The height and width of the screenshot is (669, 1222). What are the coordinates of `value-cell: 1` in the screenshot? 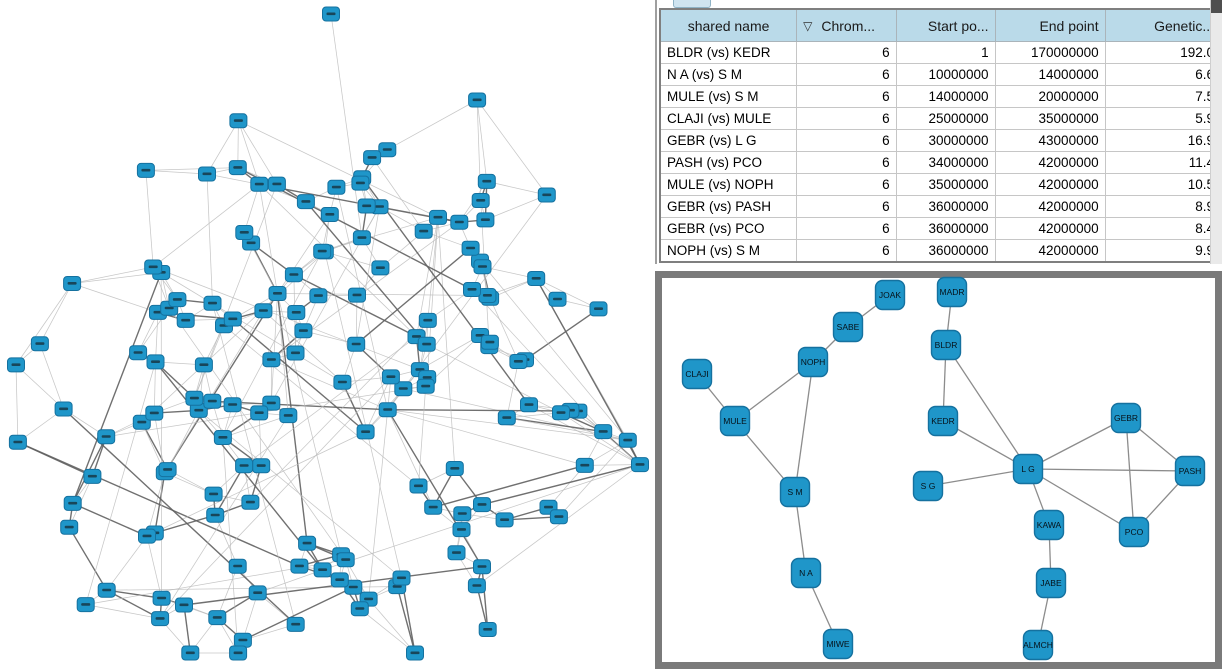 It's located at (945, 52).